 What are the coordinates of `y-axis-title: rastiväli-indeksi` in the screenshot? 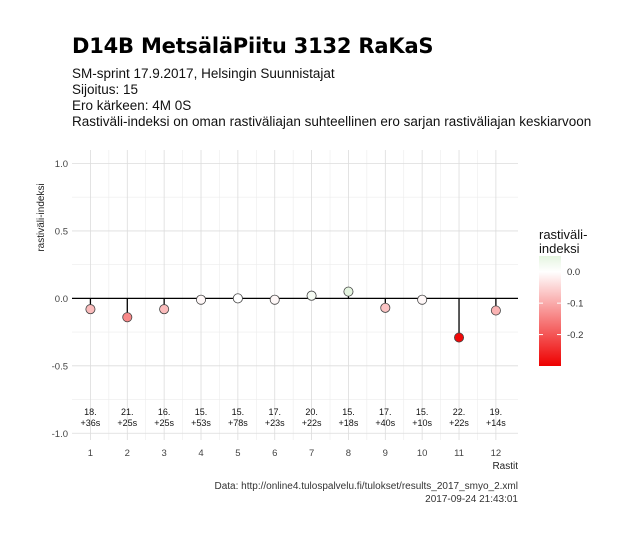 It's located at (41, 217).